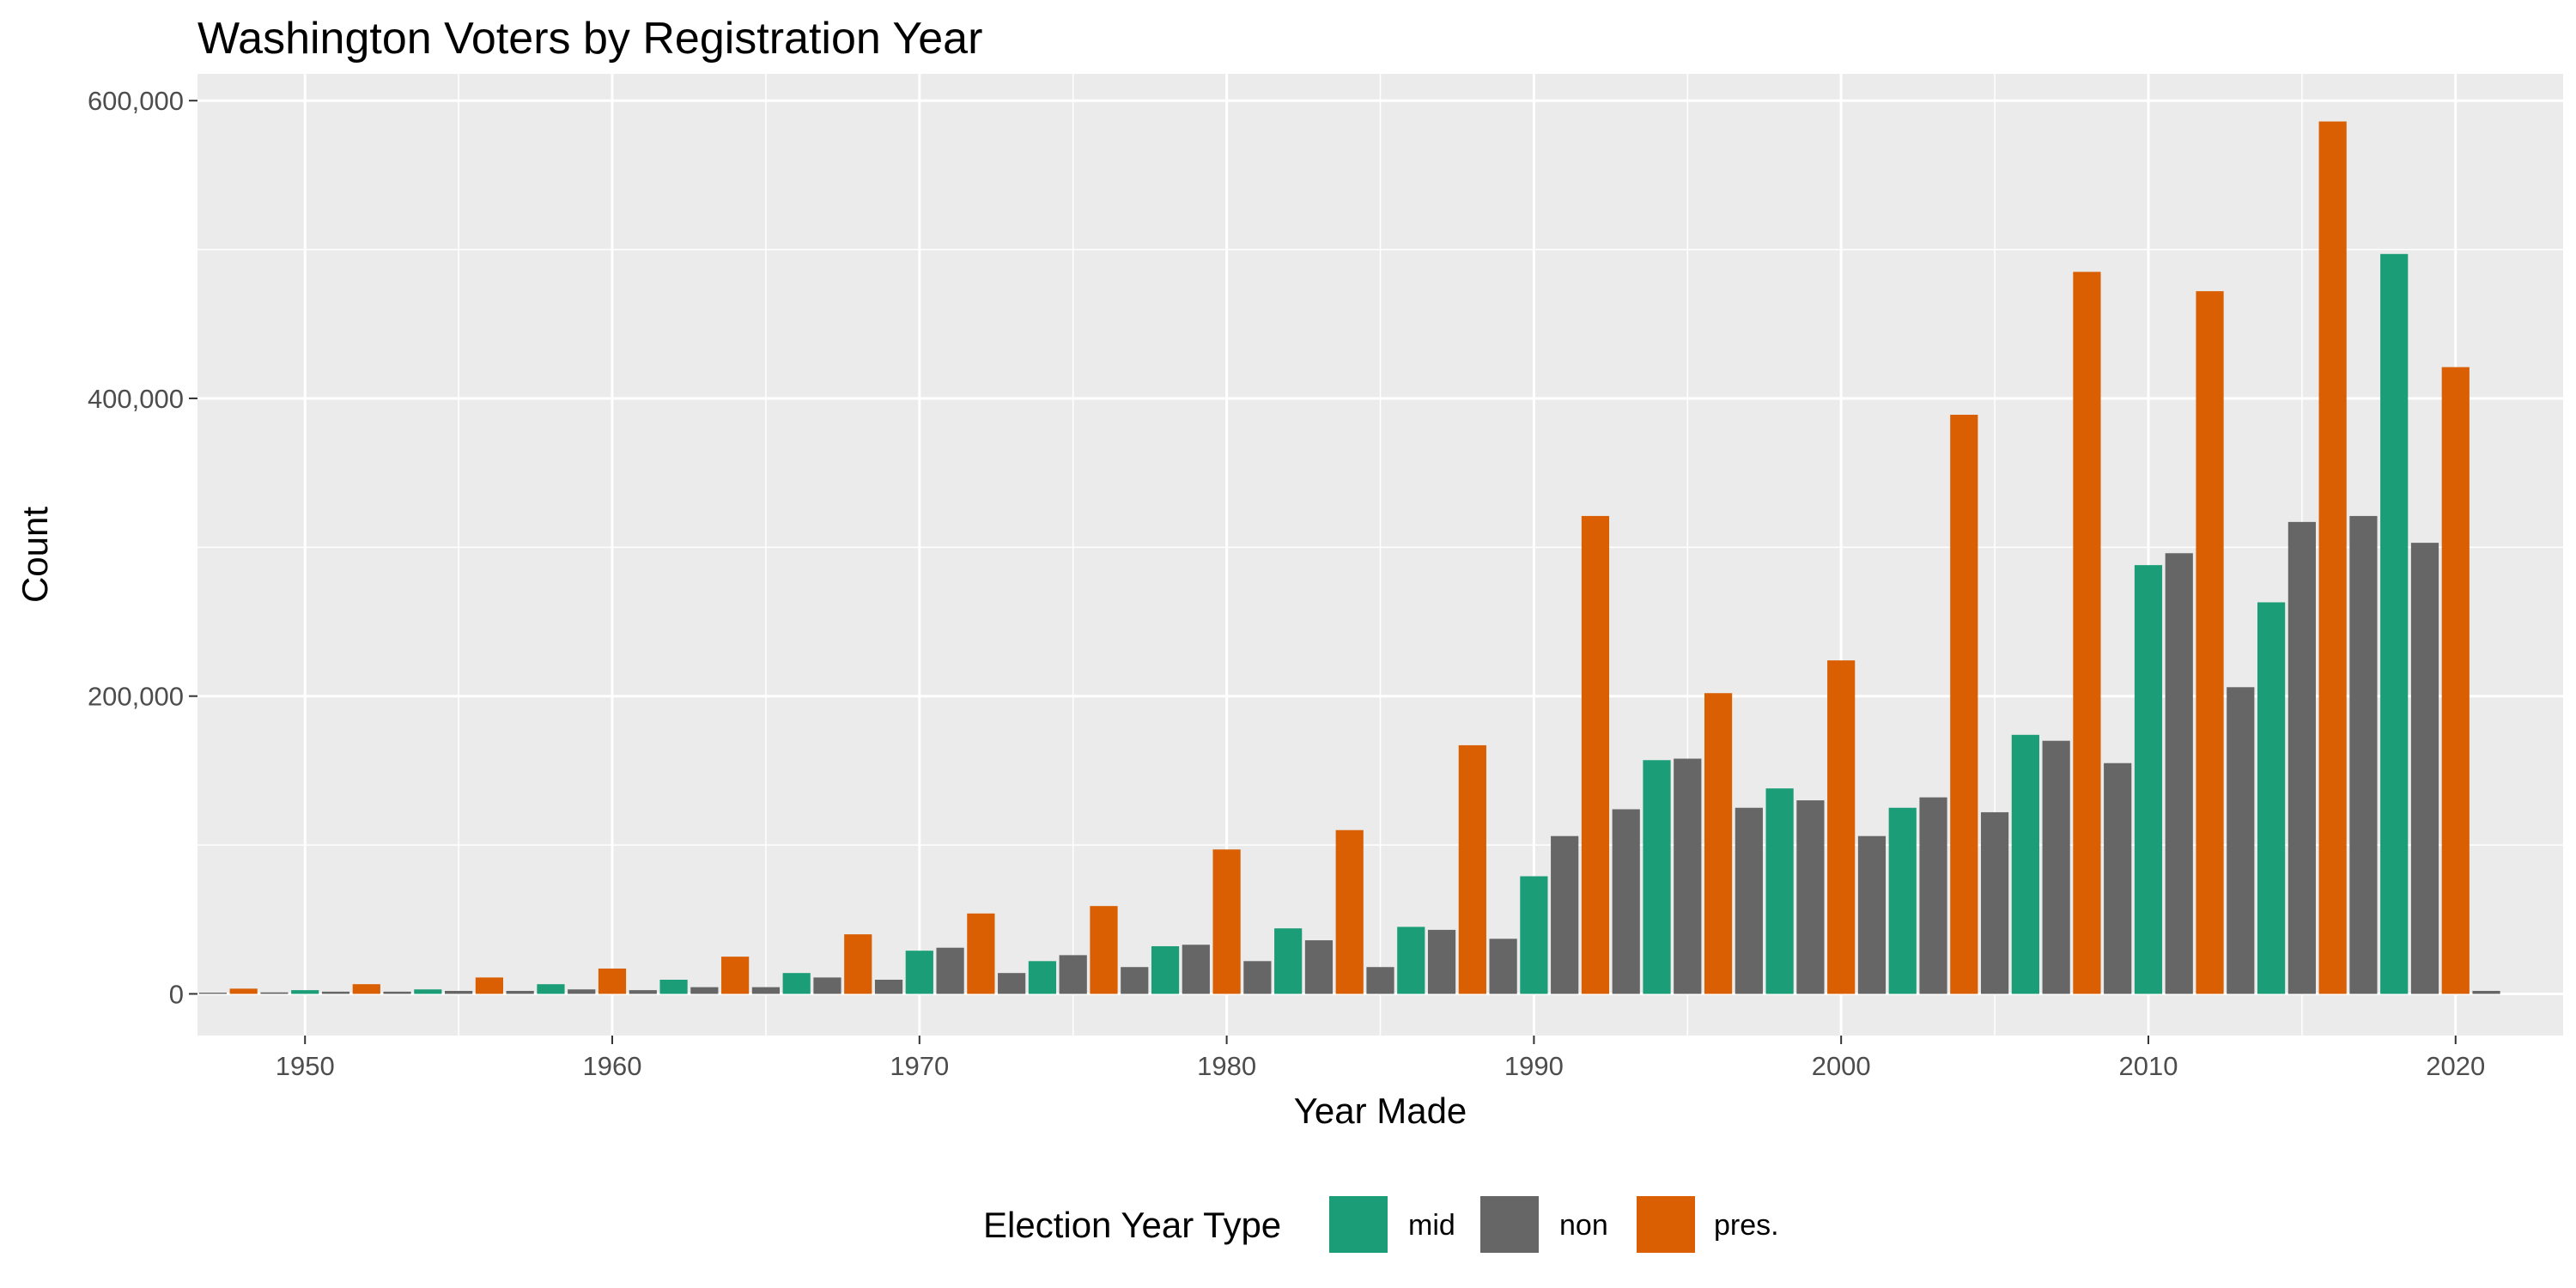  I want to click on bar-2010, so click(2148, 779).